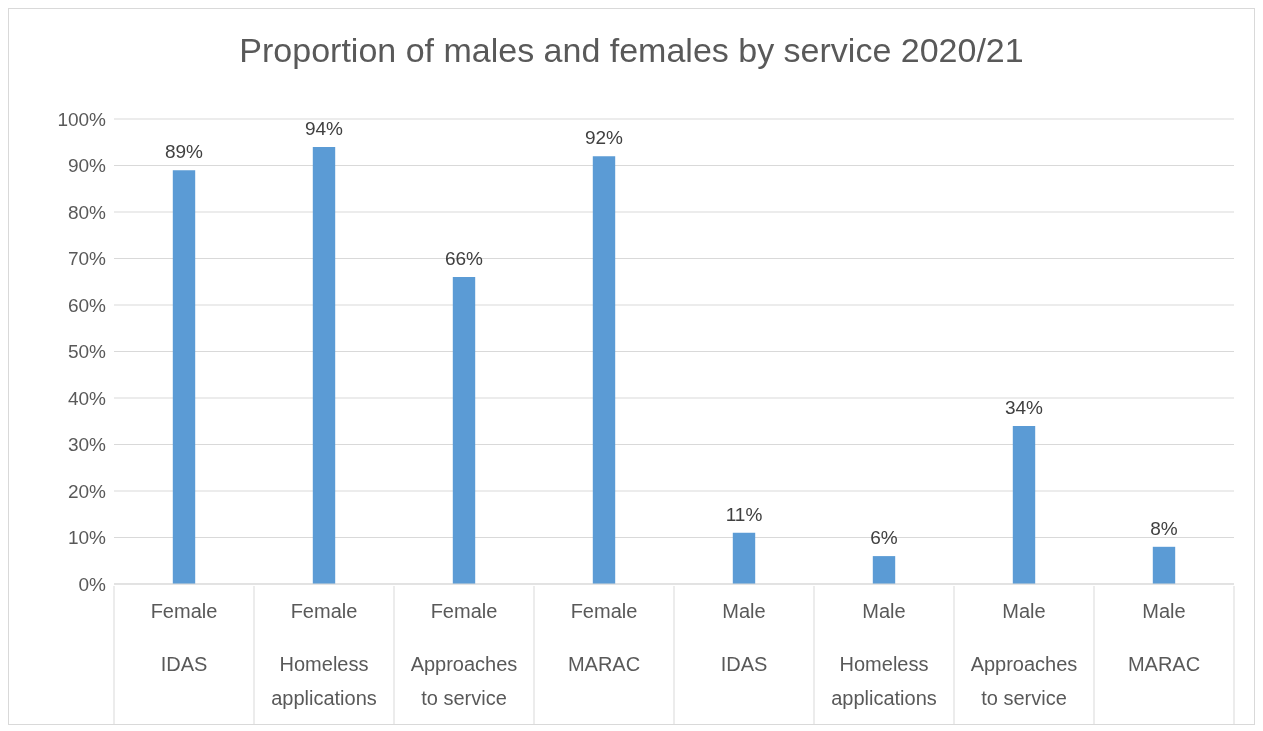 Image resolution: width=1263 pixels, height=731 pixels. Describe the element at coordinates (87, 445) in the screenshot. I see `y-tick-label: 30%` at that location.